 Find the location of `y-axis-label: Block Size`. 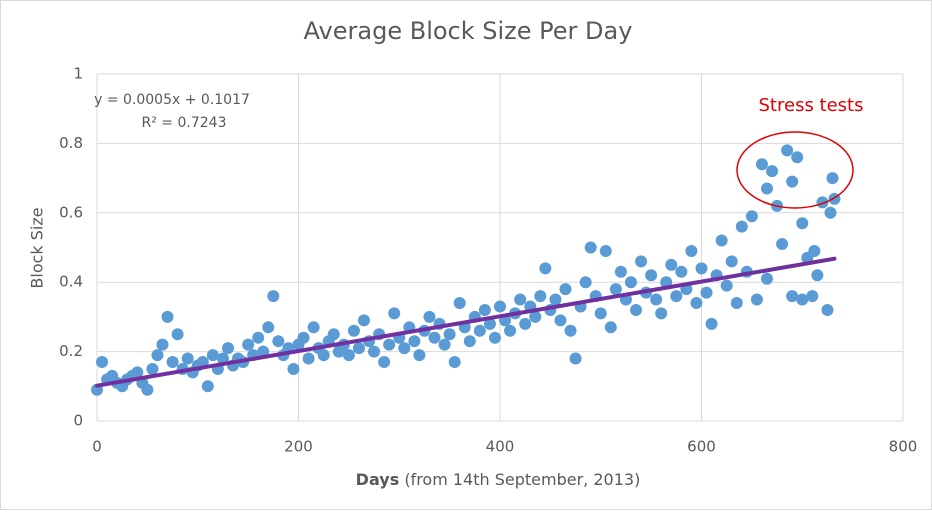

y-axis-label: Block Size is located at coordinates (37, 247).